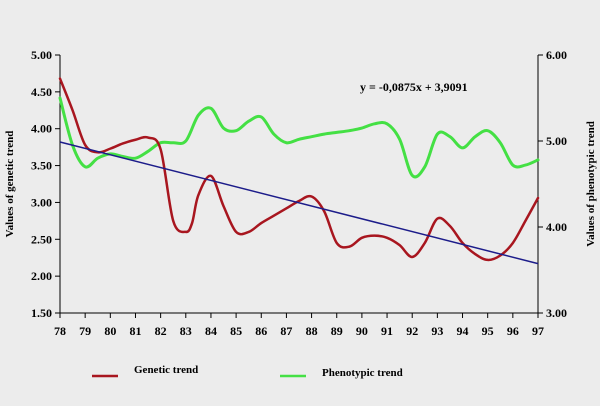 This screenshot has height=406, width=600. What do you see at coordinates (488, 331) in the screenshot?
I see `x-tick-label: 95` at bounding box center [488, 331].